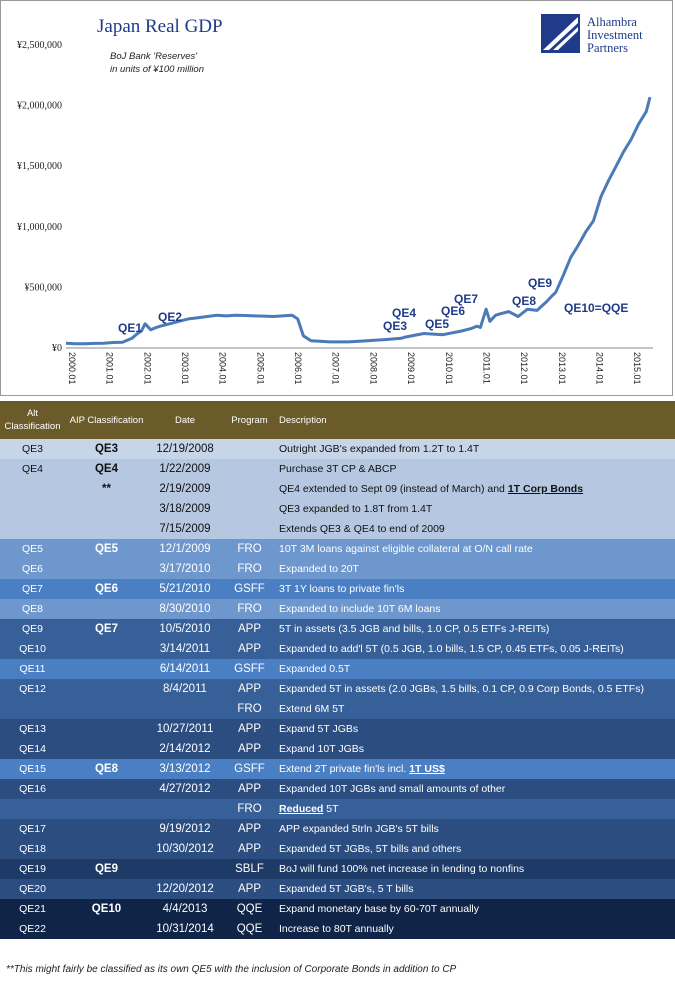 Image resolution: width=675 pixels, height=981 pixels. Describe the element at coordinates (249, 909) in the screenshot. I see `cell-program: QQE` at that location.